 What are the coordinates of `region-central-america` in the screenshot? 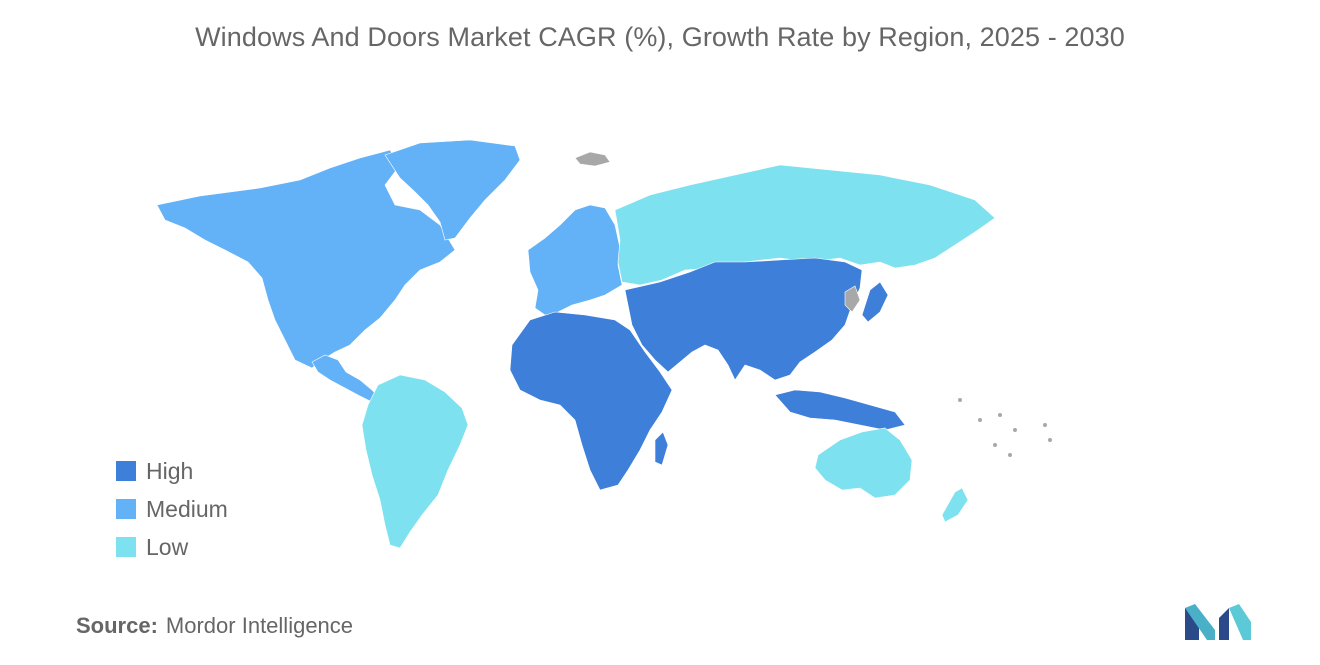 It's located at (346, 378).